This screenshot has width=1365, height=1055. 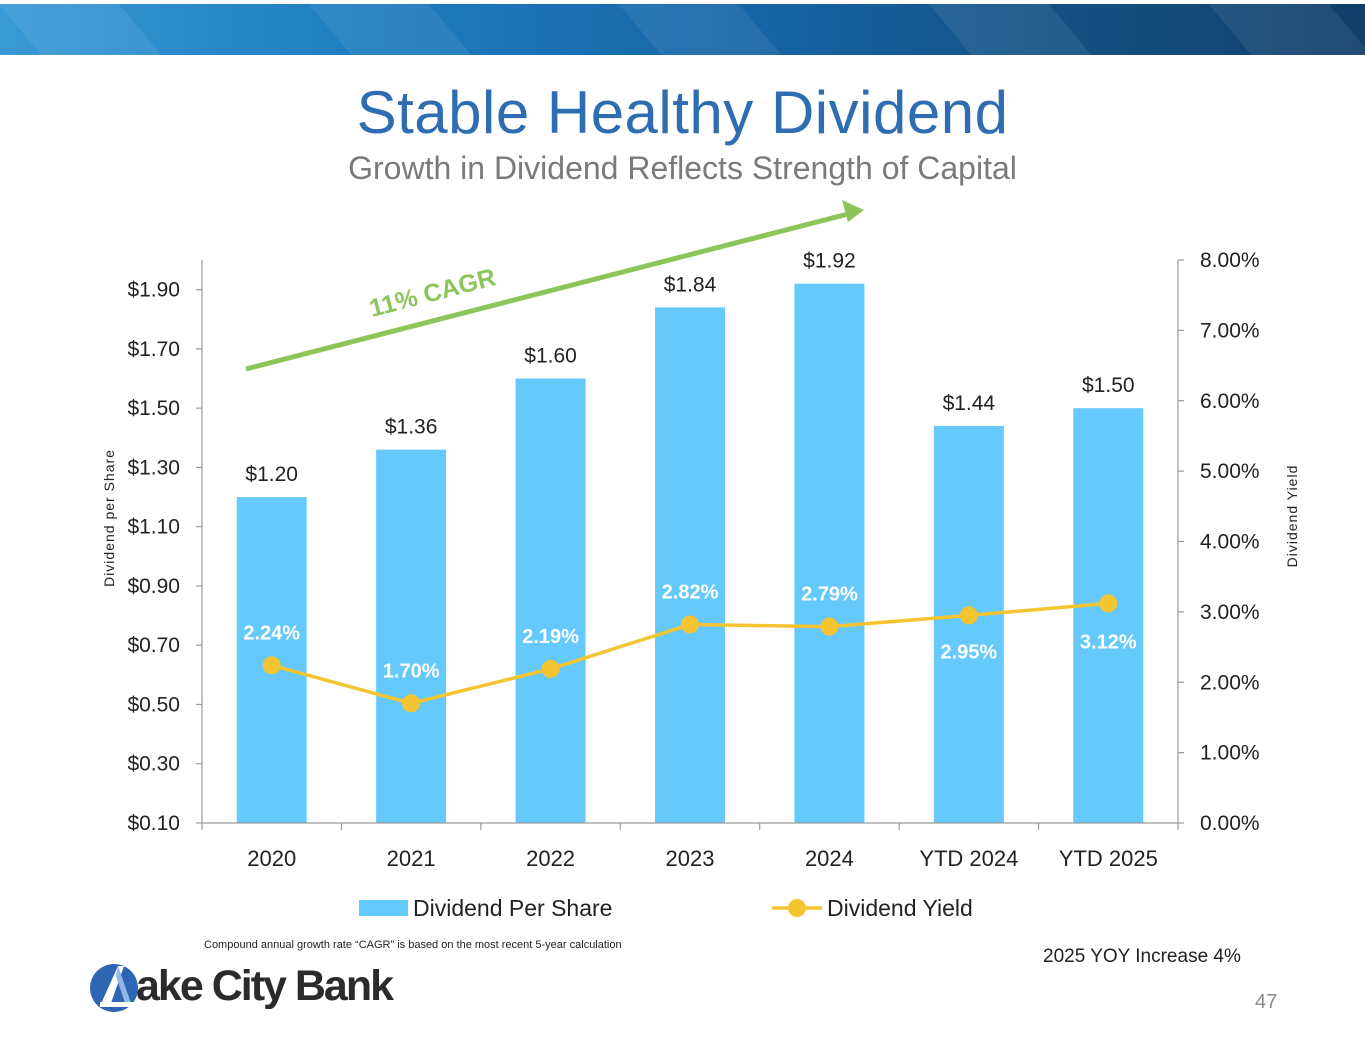 I want to click on bar-dividend-ytd-2024, so click(x=968, y=624).